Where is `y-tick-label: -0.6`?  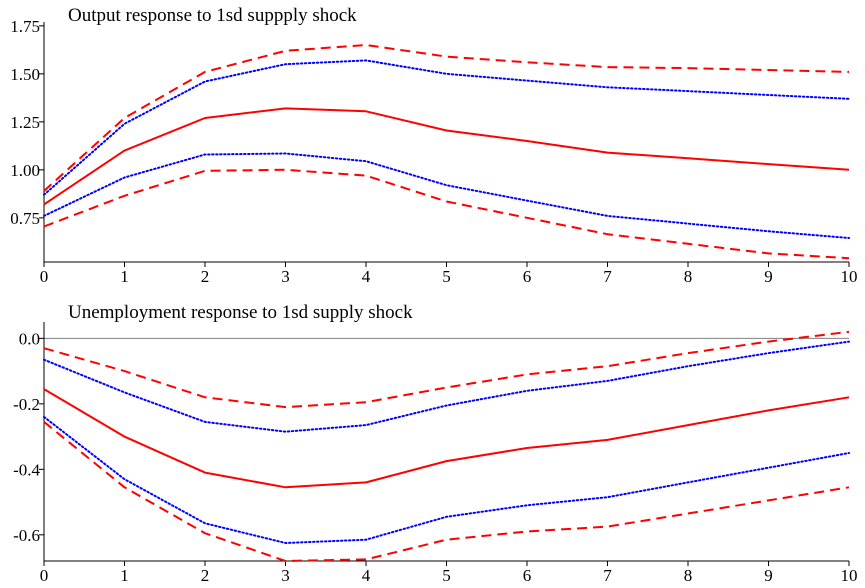 y-tick-label: -0.6 is located at coordinates (26, 535).